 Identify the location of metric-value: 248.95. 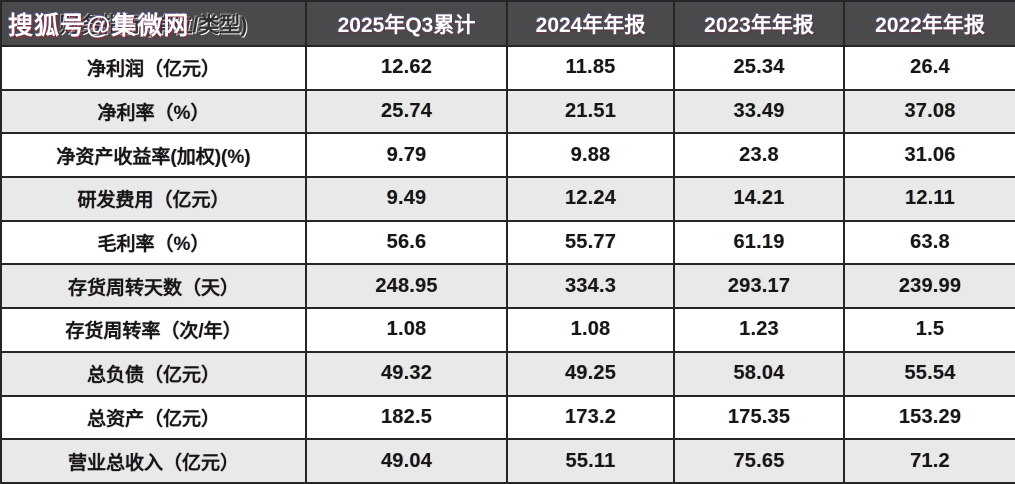
(406, 286).